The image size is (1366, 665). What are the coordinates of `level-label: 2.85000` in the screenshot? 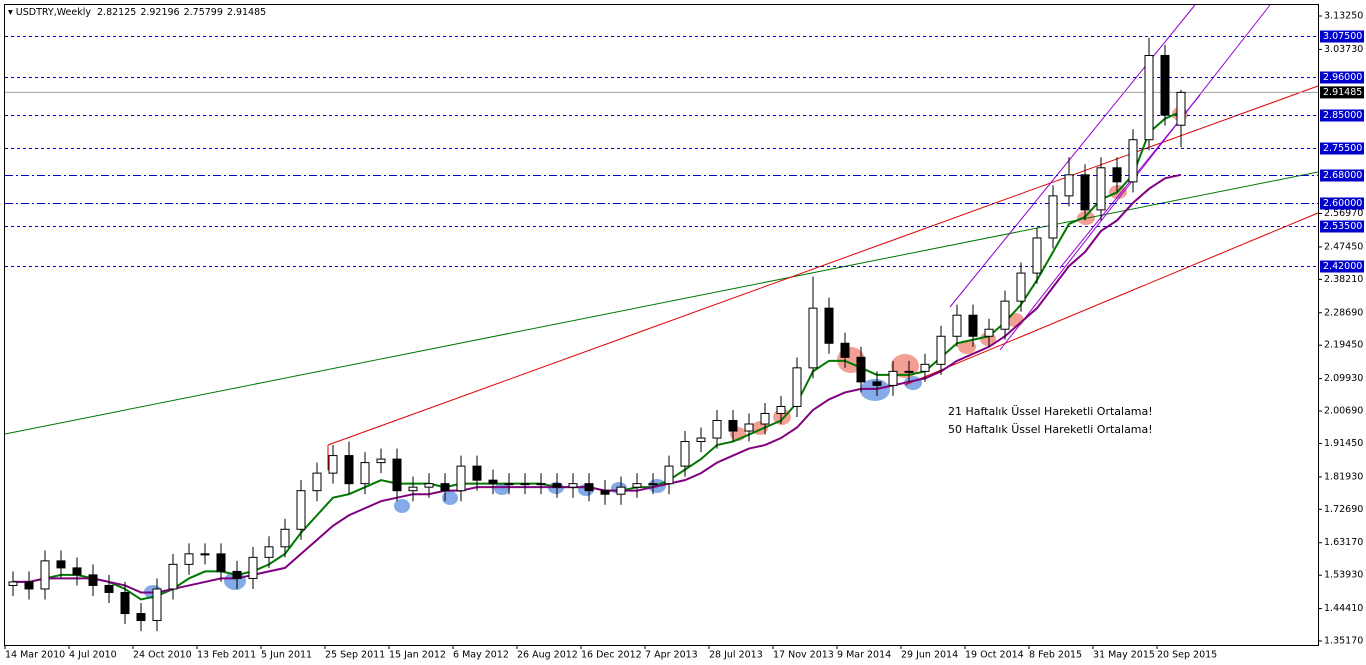 It's located at (1342, 115).